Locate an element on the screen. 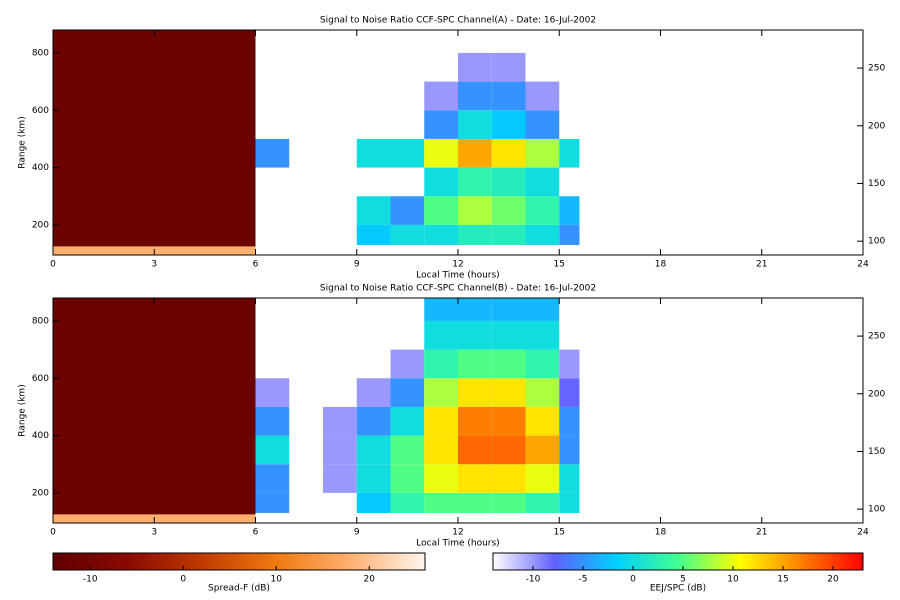 This screenshot has height=600, width=900. colorbar-tick-label: 5 is located at coordinates (683, 580).